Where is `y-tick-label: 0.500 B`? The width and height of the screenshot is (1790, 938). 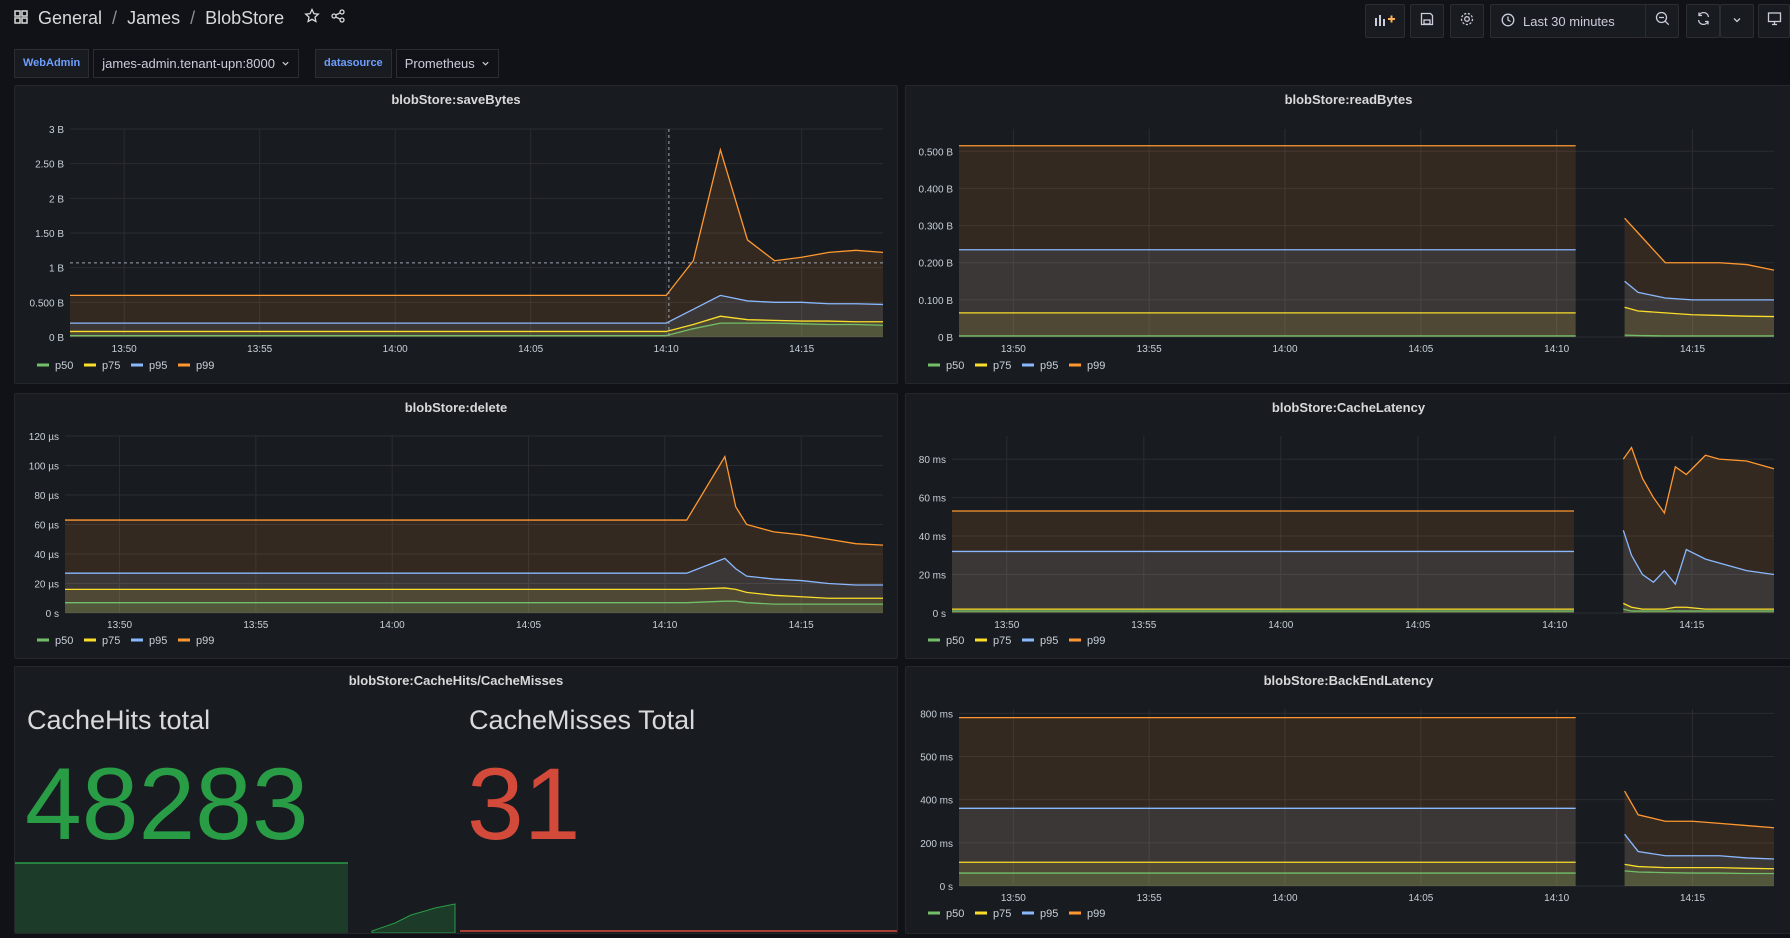
y-tick-label: 0.500 B is located at coordinates (47, 303).